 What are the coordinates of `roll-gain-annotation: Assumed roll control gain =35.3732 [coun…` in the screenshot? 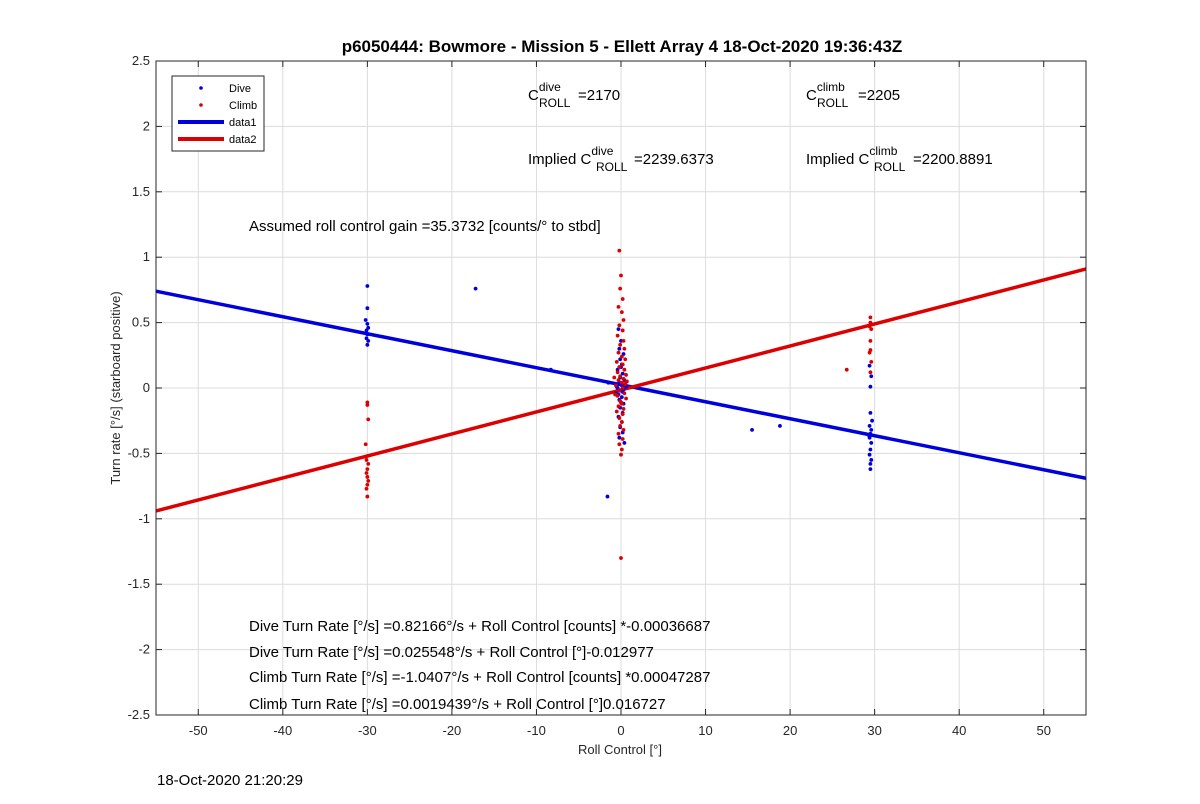 It's located at (425, 226).